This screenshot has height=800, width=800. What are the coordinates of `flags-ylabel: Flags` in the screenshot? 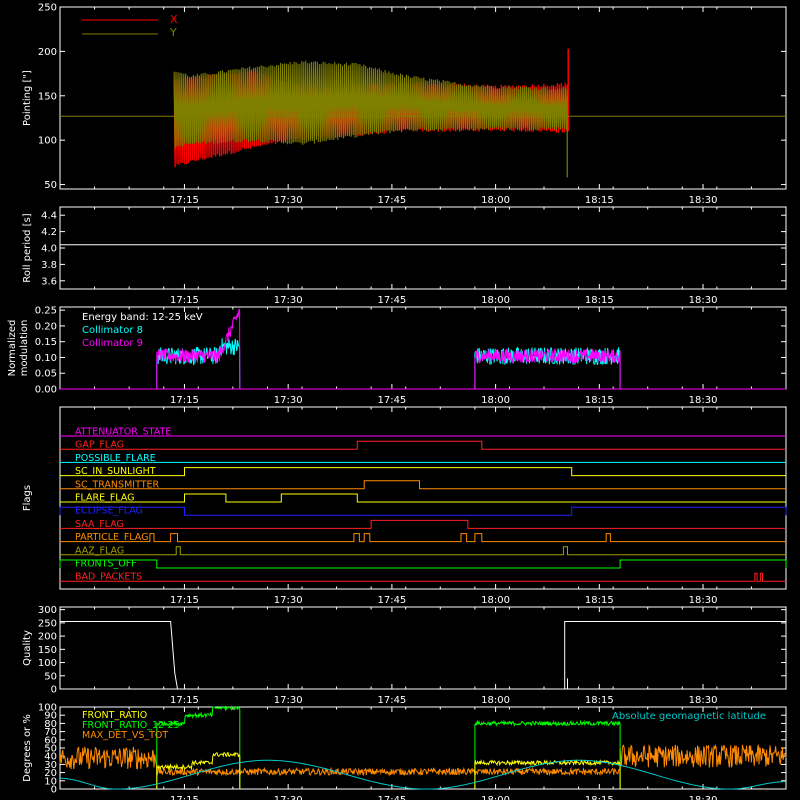 It's located at (27, 498).